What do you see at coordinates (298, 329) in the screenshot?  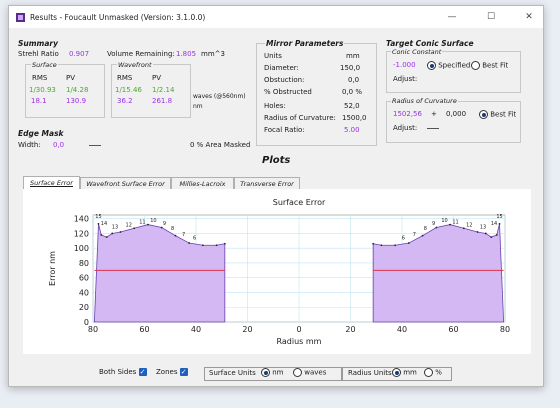 I see `x-tick-label: 0` at bounding box center [298, 329].